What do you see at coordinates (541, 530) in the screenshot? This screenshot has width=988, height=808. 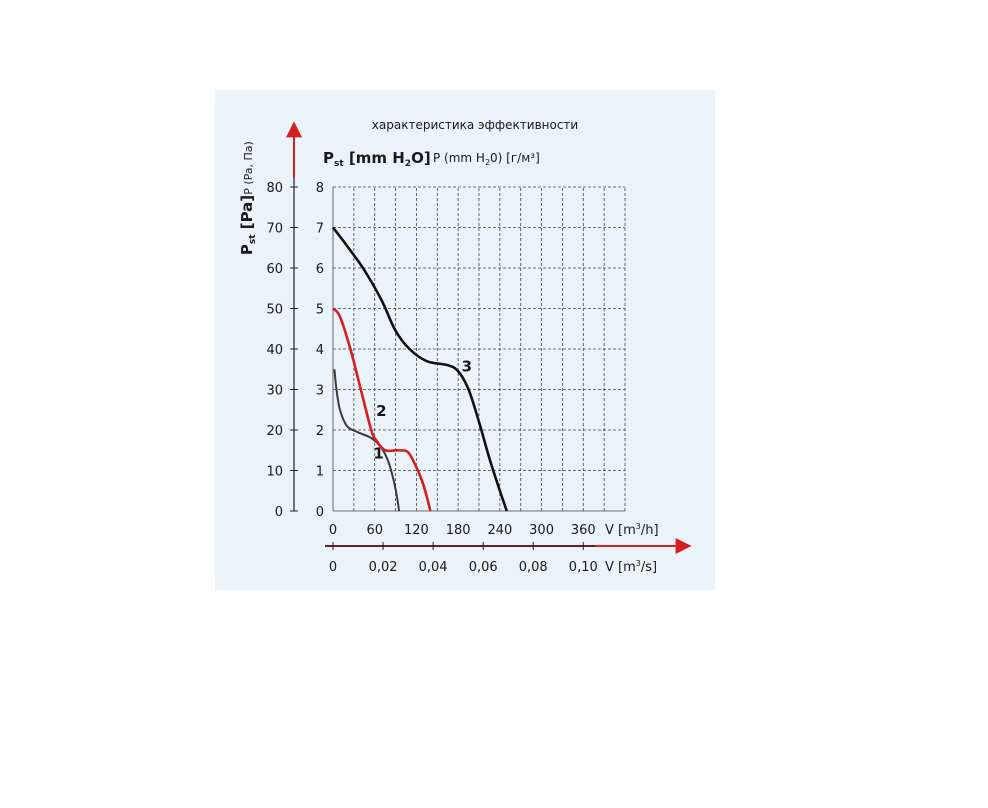 I see `x-tick-m3h-label: 300` at bounding box center [541, 530].